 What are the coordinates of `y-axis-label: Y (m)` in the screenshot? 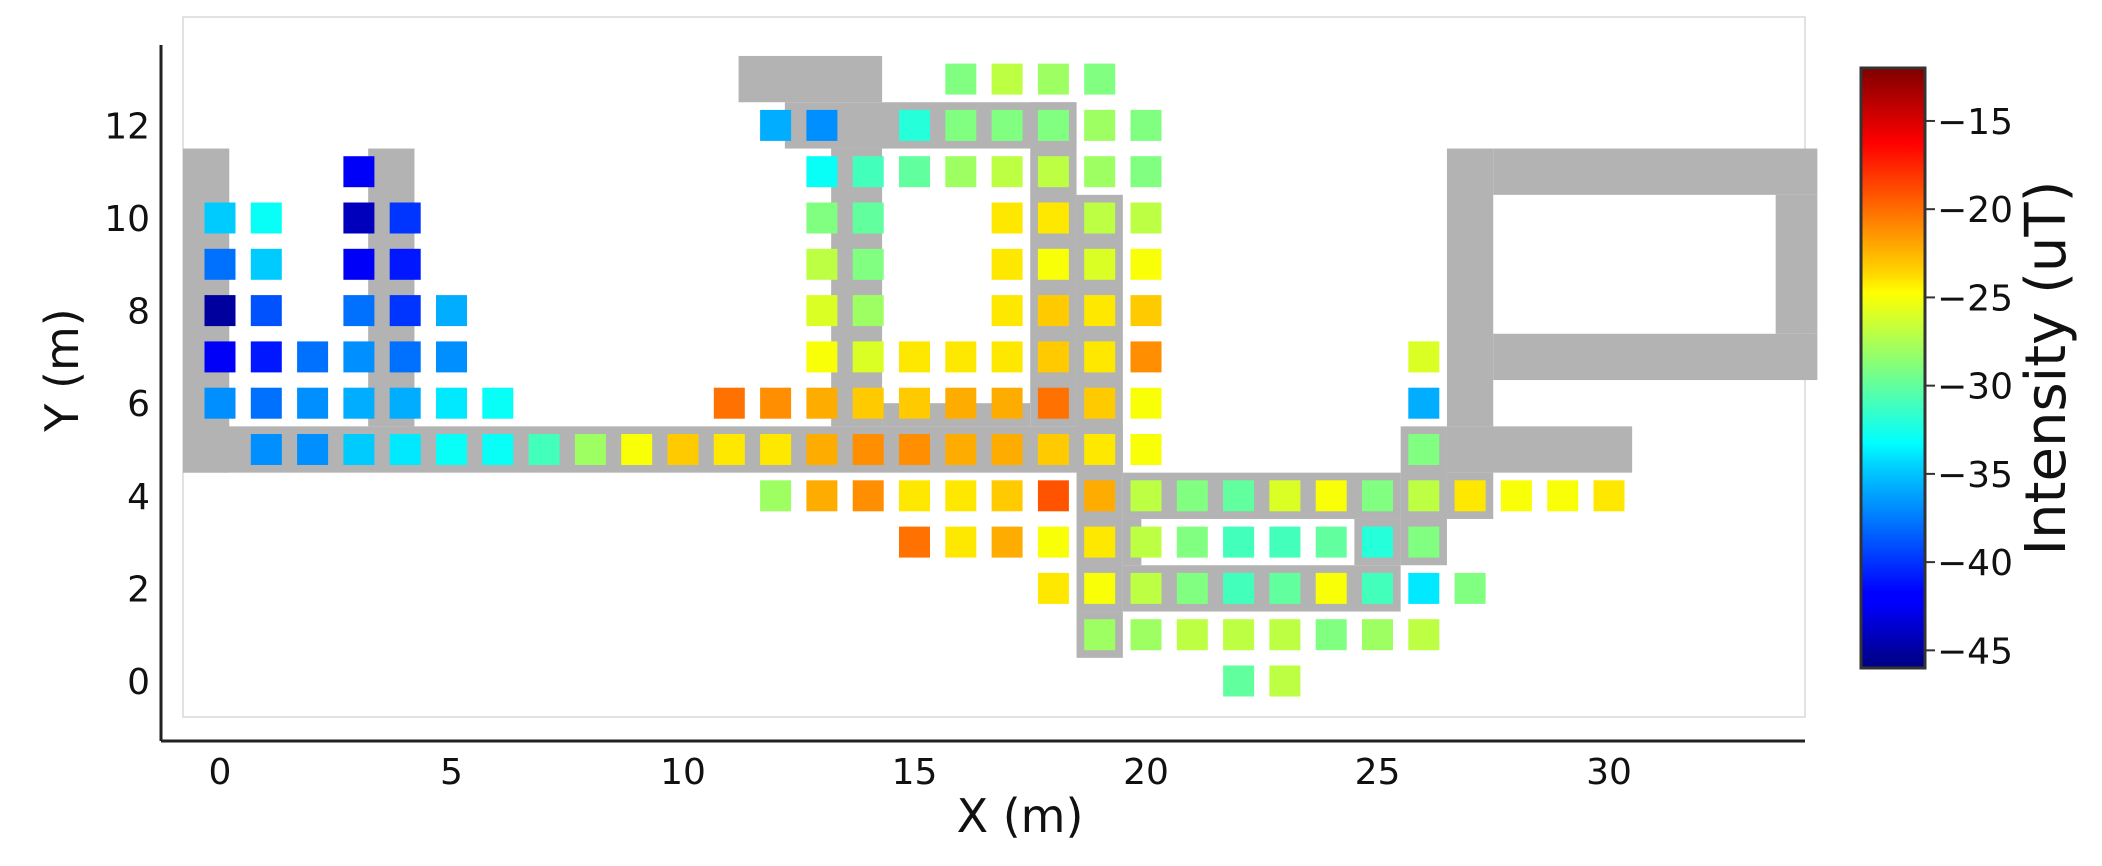 It's located at (62, 370).